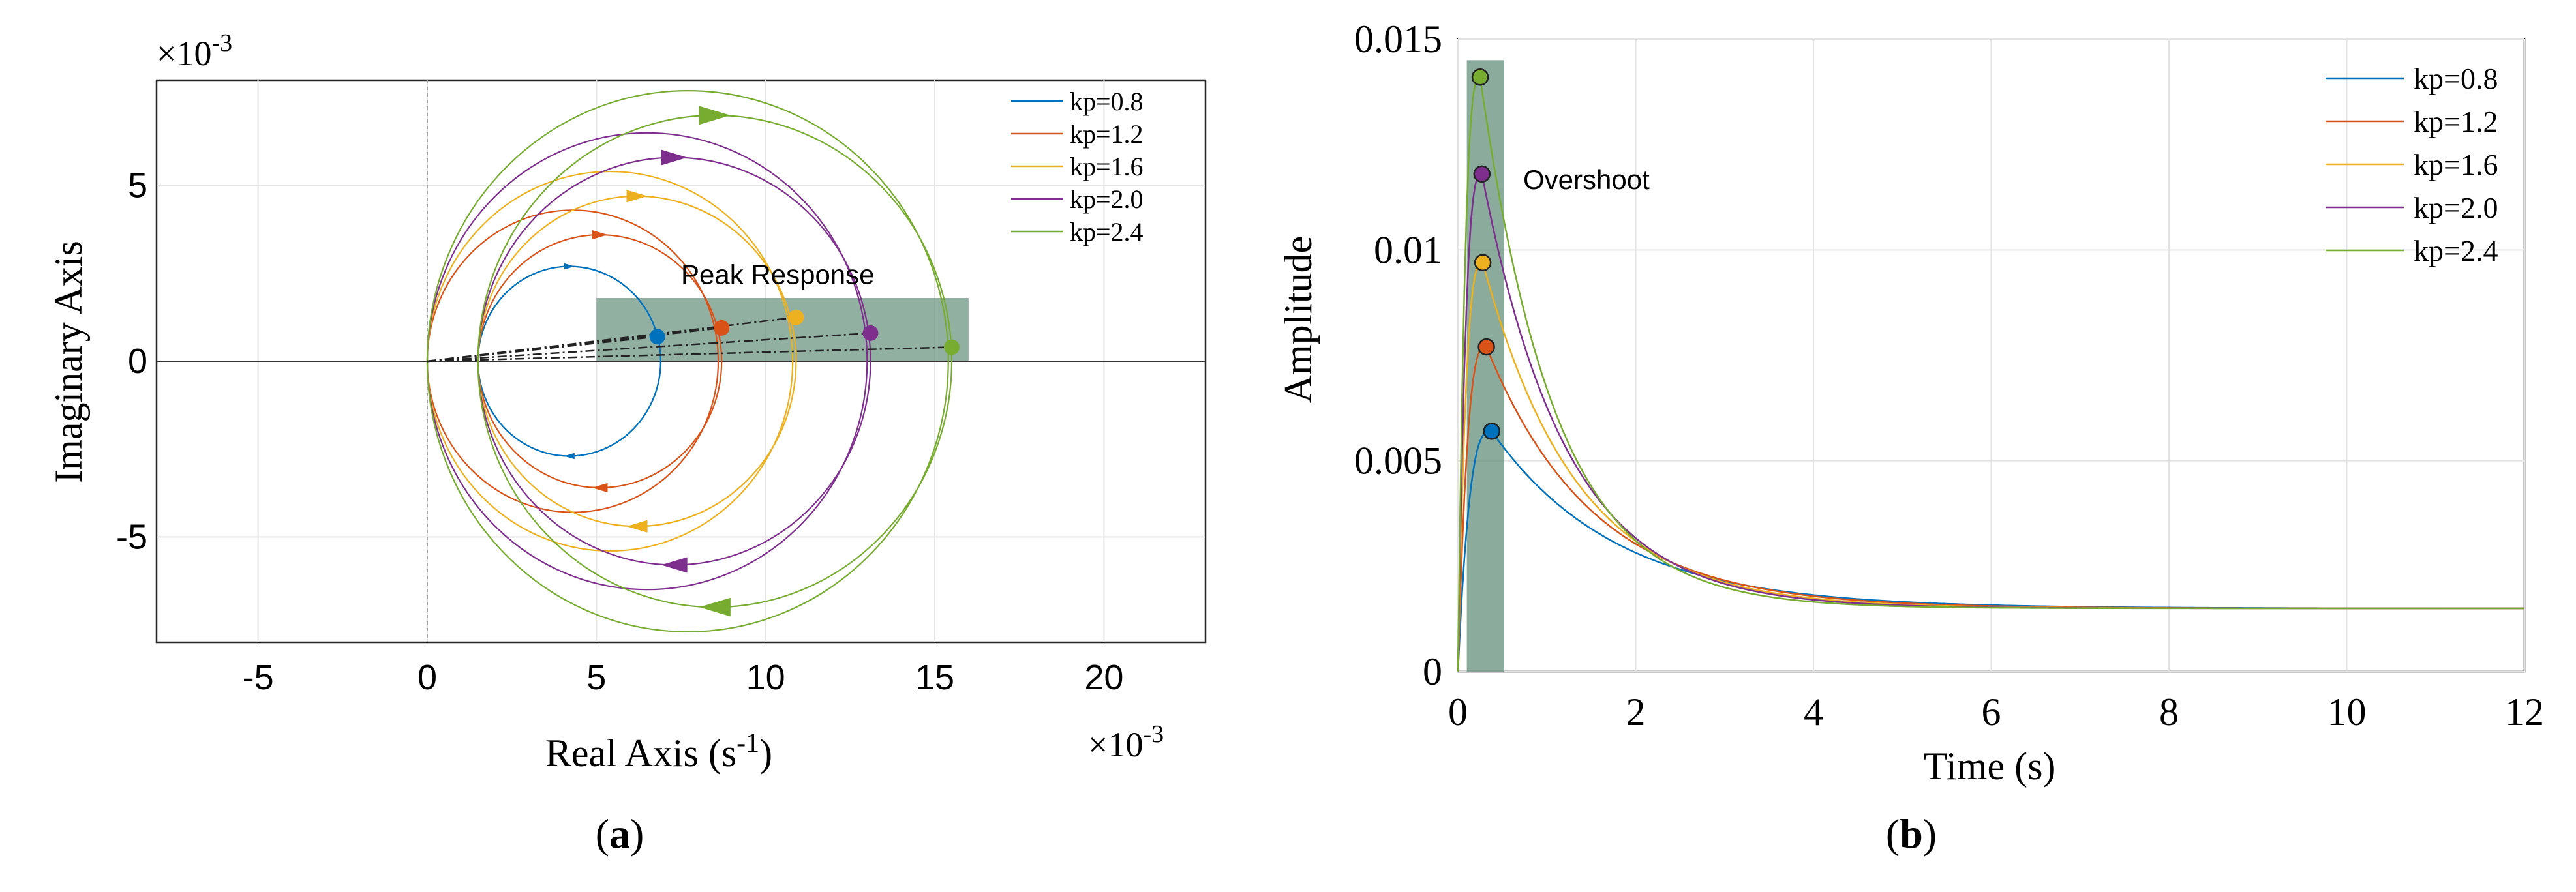 This screenshot has height=892, width=2576. What do you see at coordinates (1408, 249) in the screenshot?
I see `step-y-tick-label: 0.01` at bounding box center [1408, 249].